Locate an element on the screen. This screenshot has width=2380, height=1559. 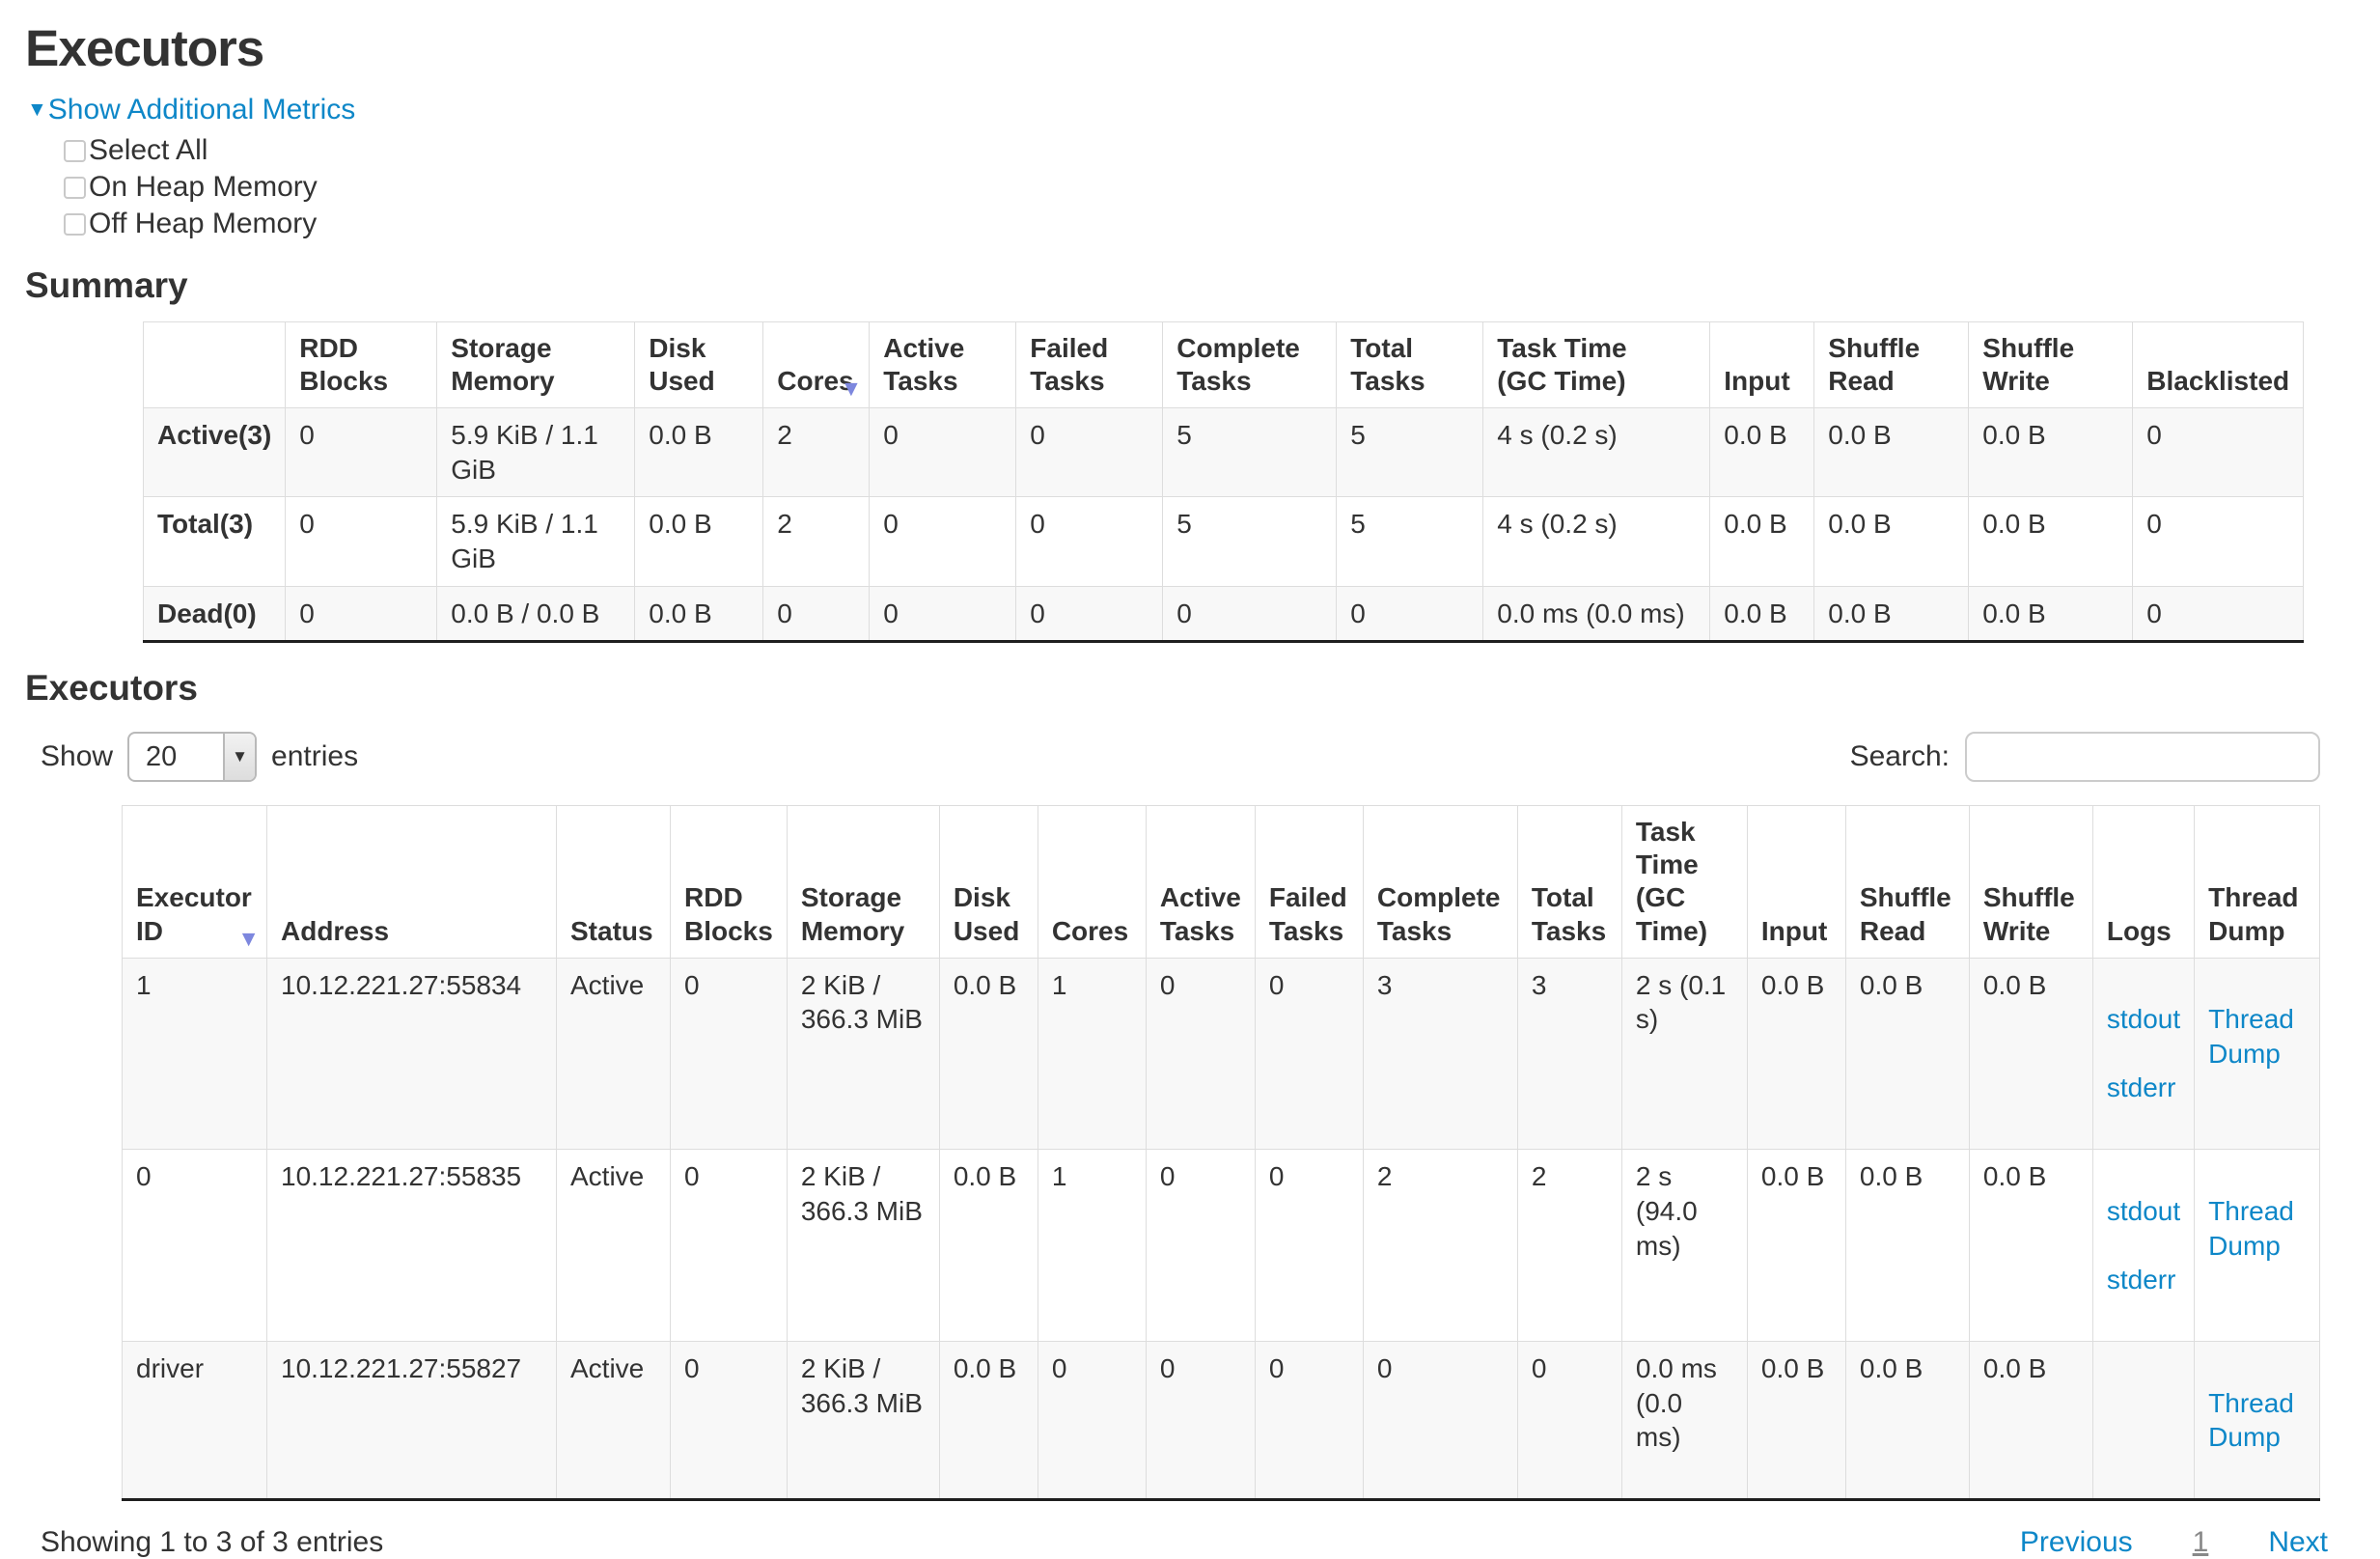
logs-cell is located at coordinates (2144, 1421).